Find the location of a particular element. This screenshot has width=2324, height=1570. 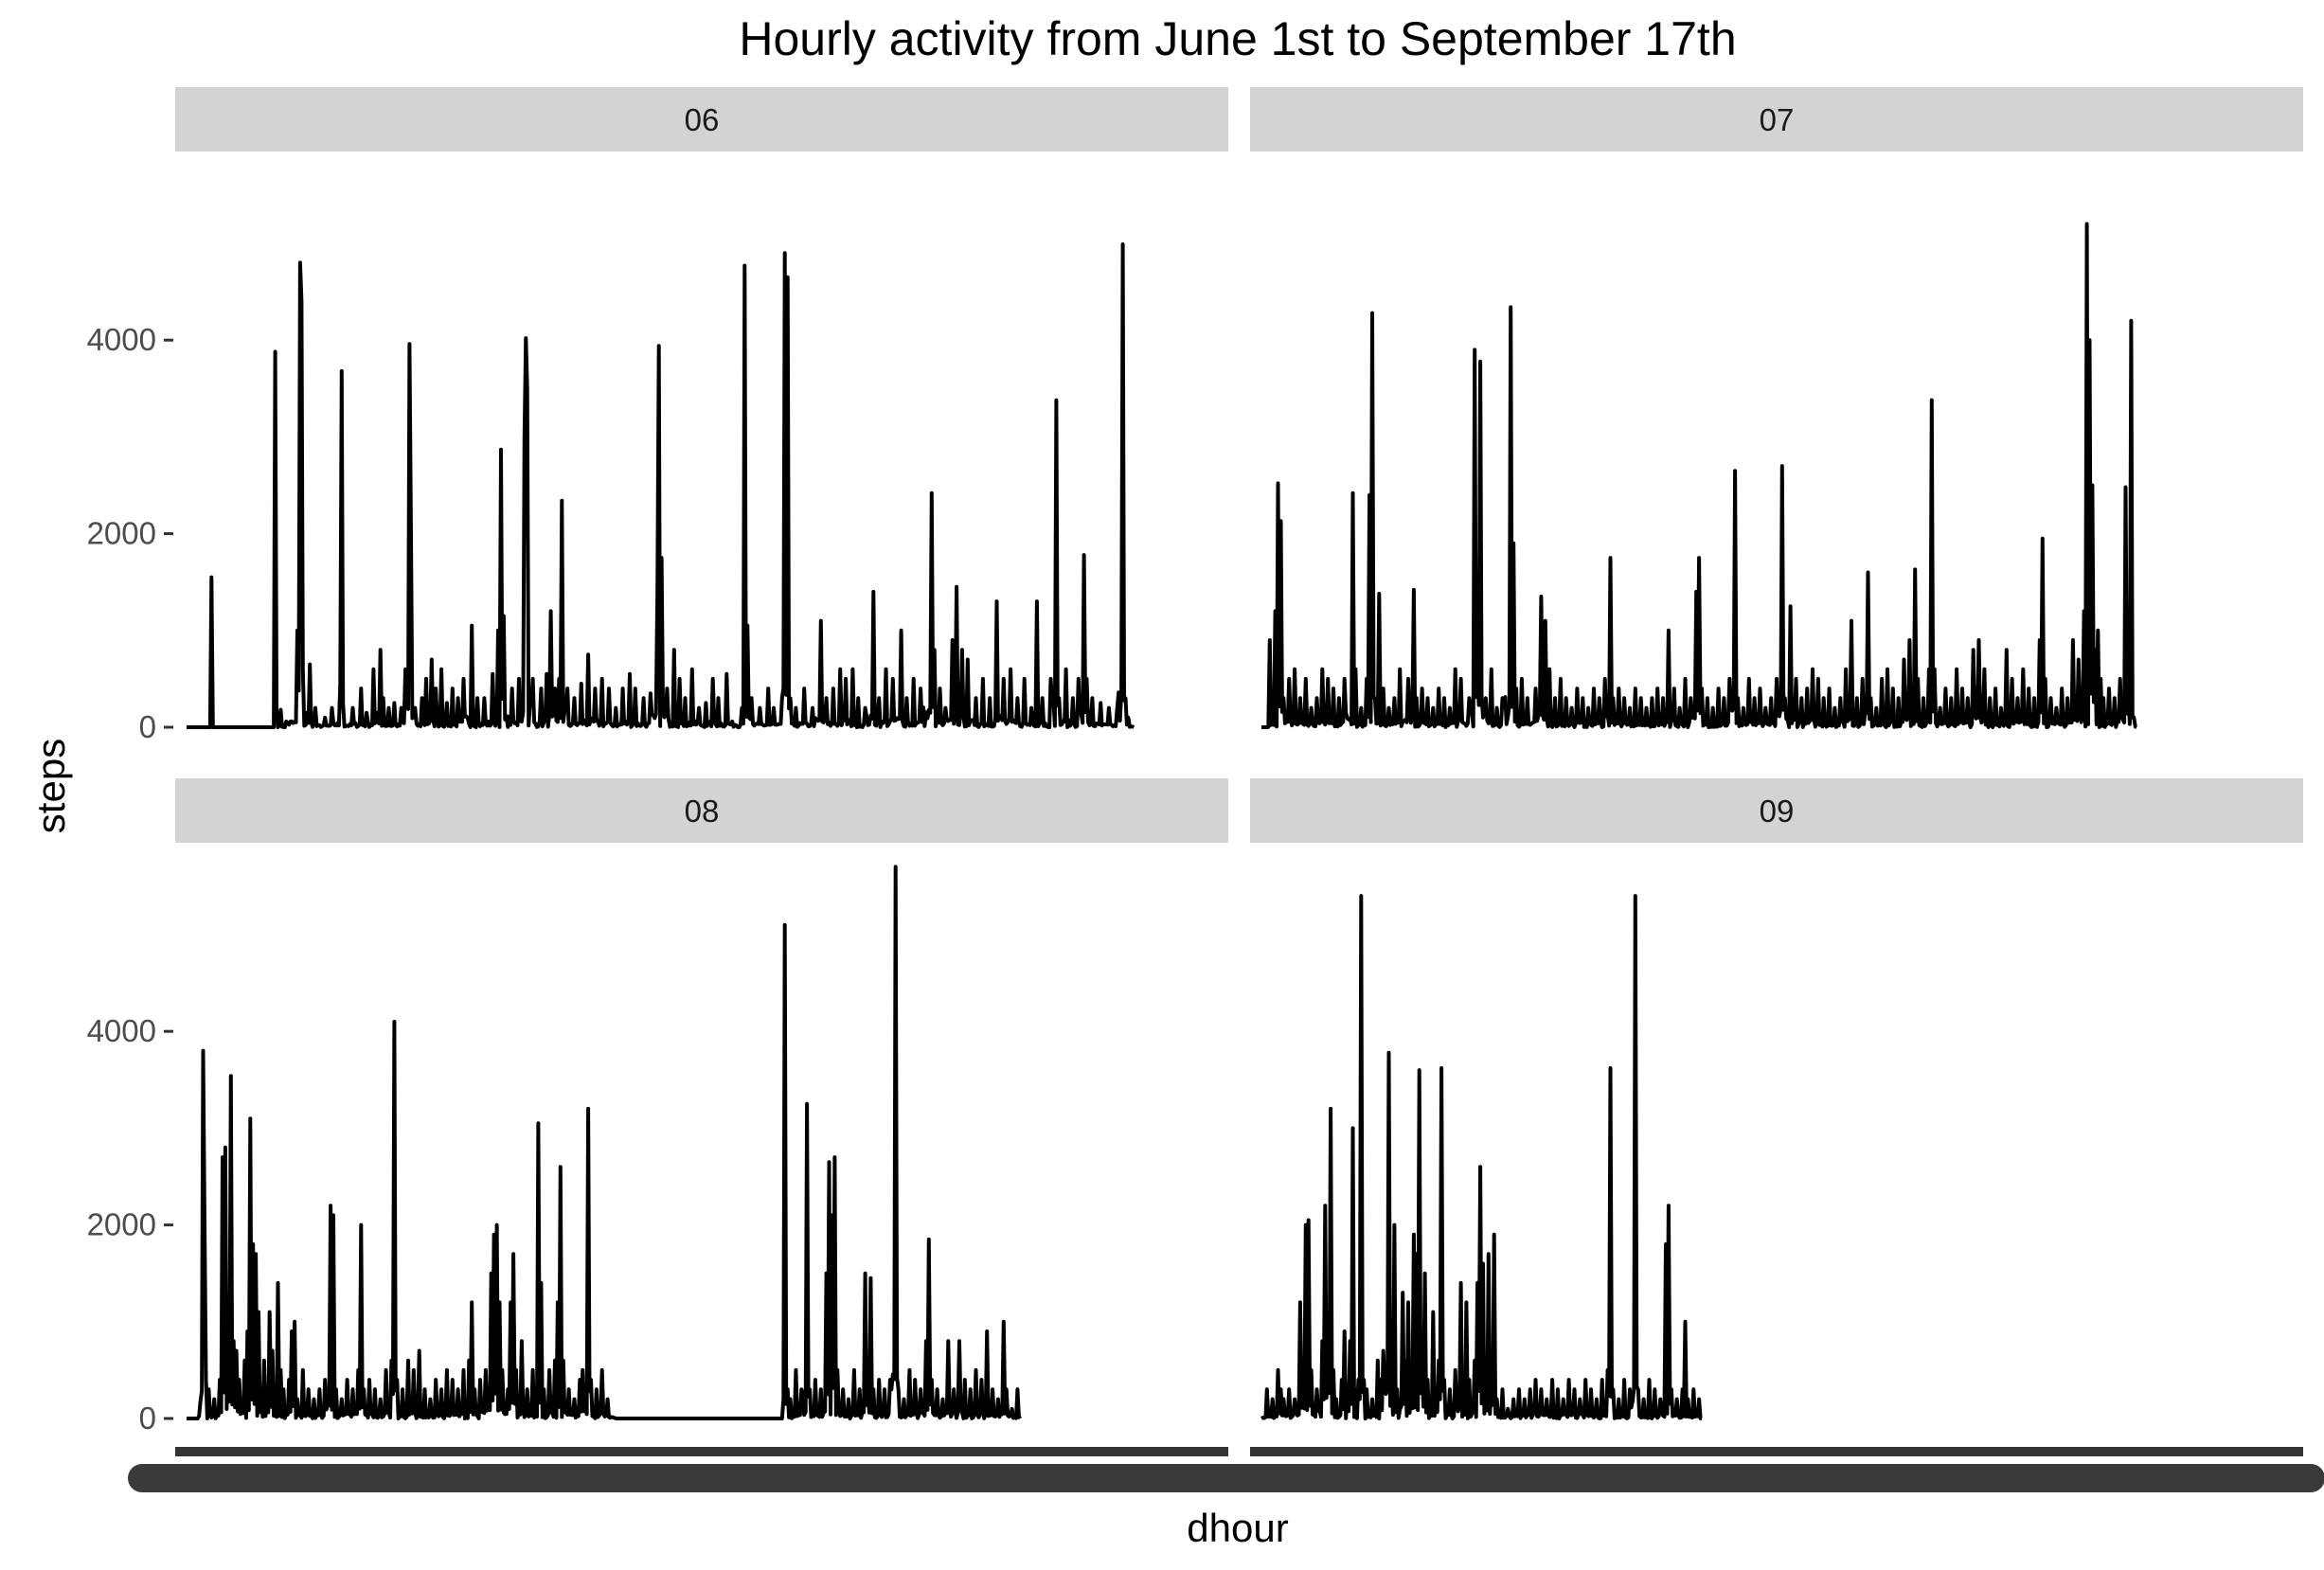

y-axis-title: steps is located at coordinates (51, 786).